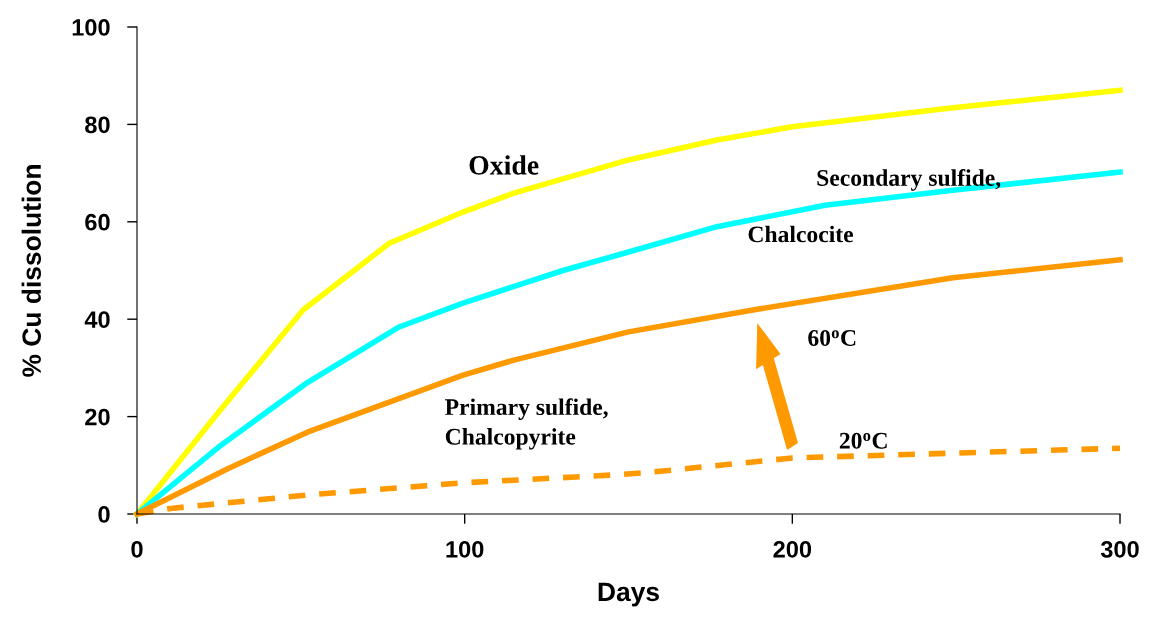 The image size is (1154, 617). What do you see at coordinates (465, 549) in the screenshot?
I see `x-tick-label: 100` at bounding box center [465, 549].